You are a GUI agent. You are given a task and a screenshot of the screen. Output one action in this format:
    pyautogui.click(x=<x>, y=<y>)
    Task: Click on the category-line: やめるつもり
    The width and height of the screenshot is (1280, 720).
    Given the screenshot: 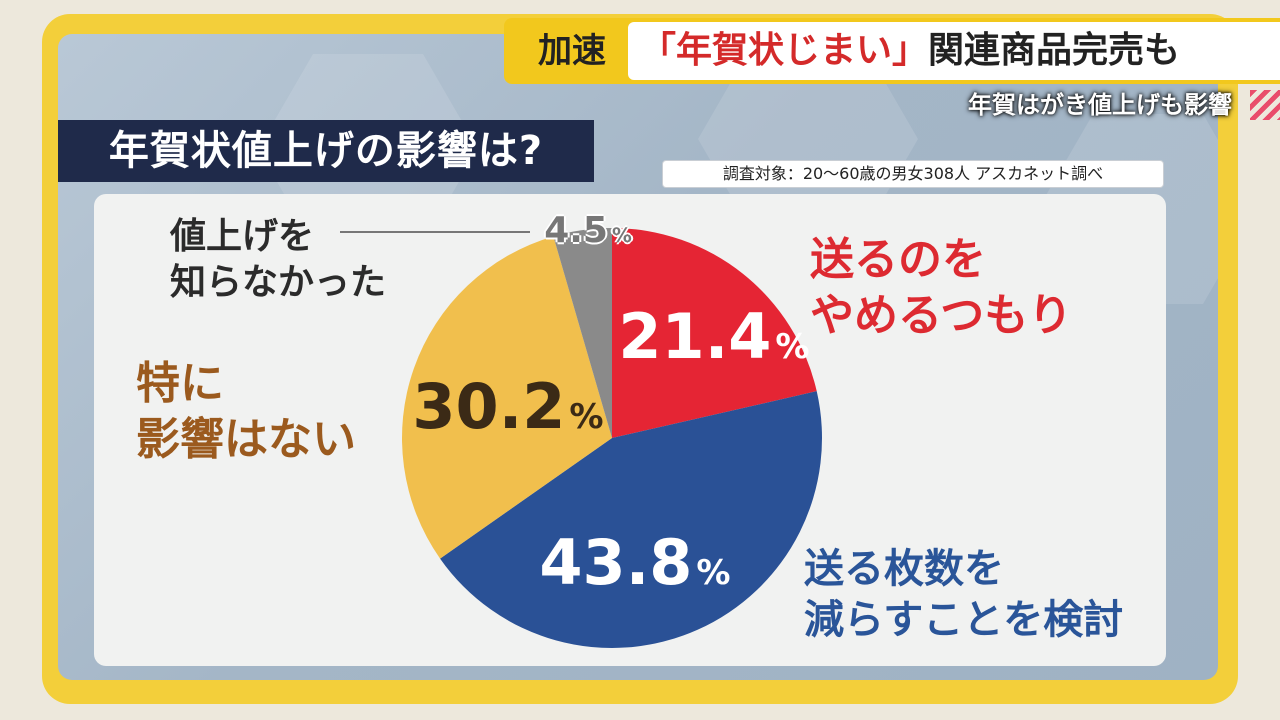 What is the action you would take?
    pyautogui.click(x=941, y=316)
    